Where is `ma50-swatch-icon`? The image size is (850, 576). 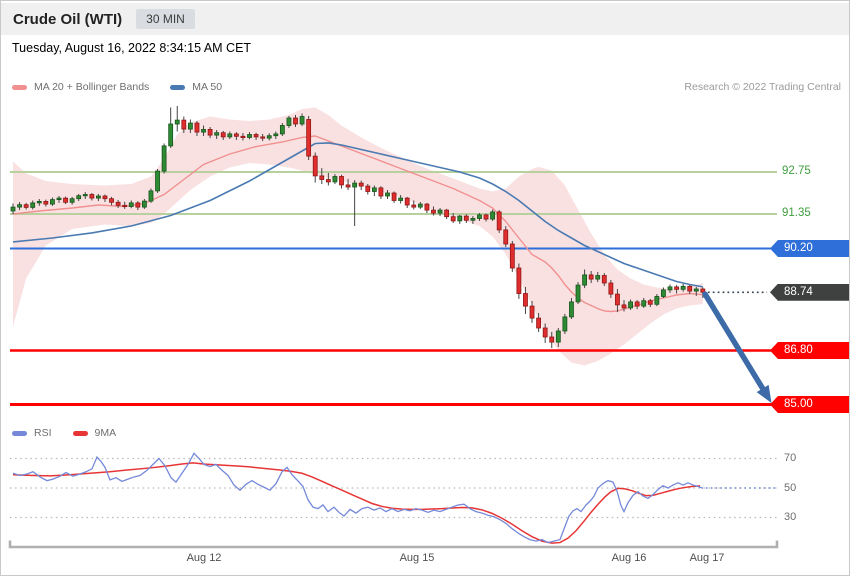
ma50-swatch-icon is located at coordinates (178, 87).